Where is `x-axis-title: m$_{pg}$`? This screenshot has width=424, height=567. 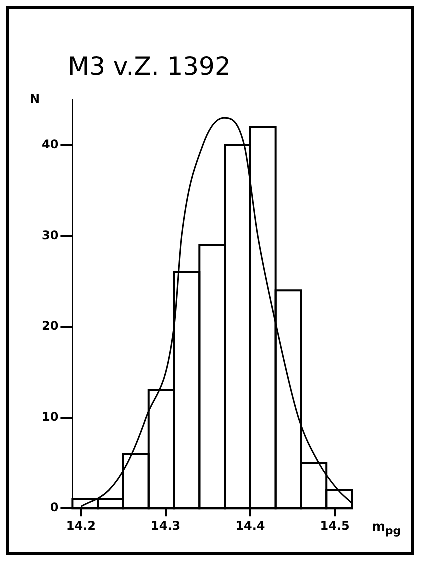
x-axis-title: m$_{pg}$ is located at coordinates (387, 529).